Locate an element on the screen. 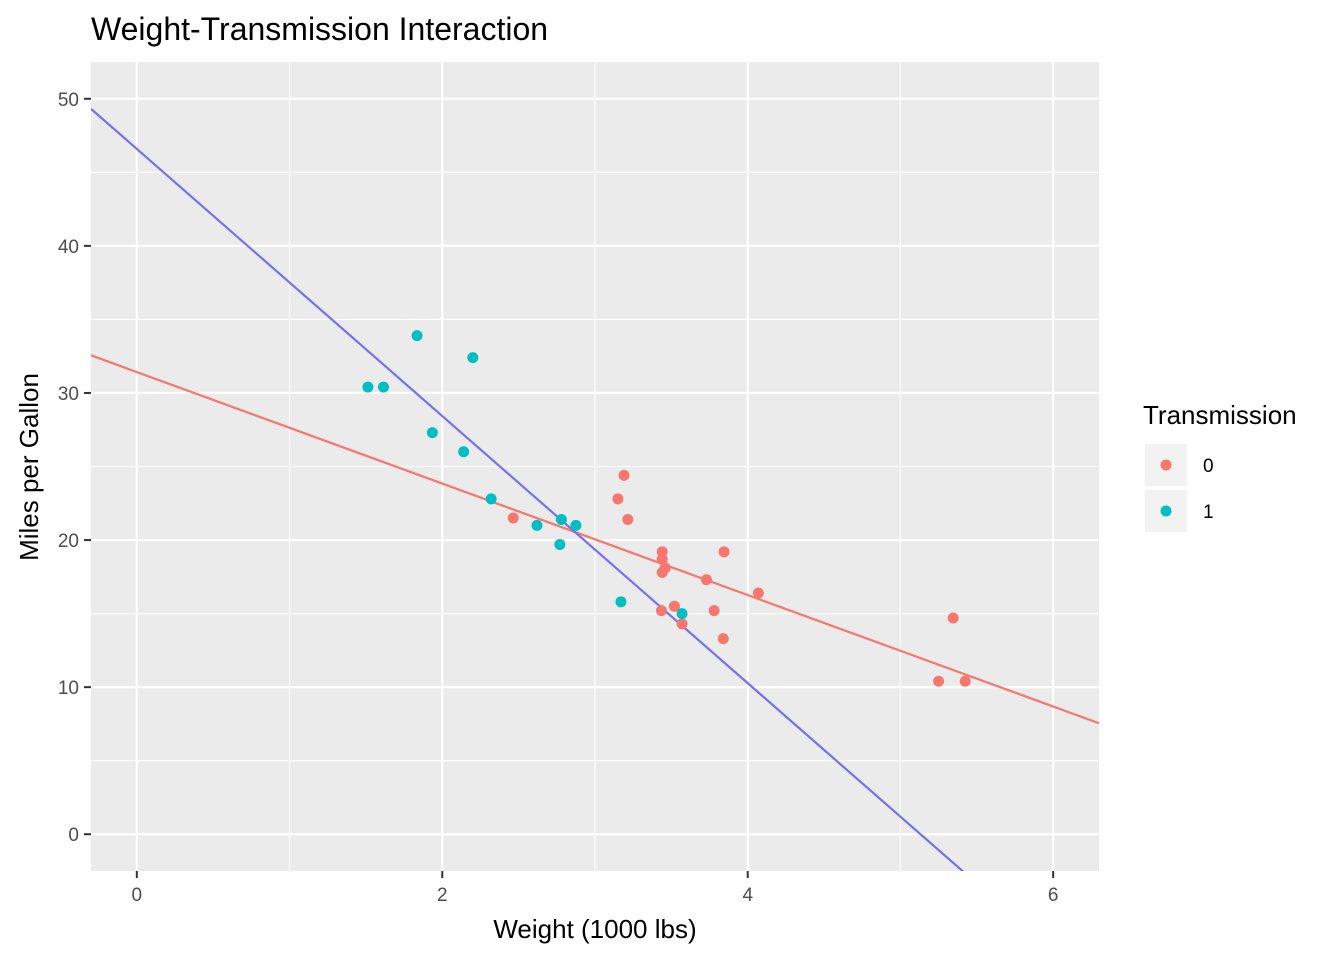 The width and height of the screenshot is (1344, 965). series-0-points is located at coordinates (739, 578).